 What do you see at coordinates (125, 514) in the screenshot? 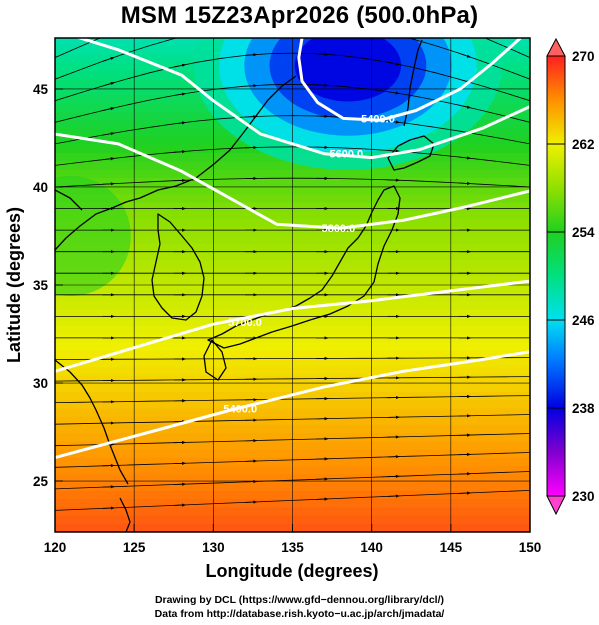
I see `coastline-taiwan` at bounding box center [125, 514].